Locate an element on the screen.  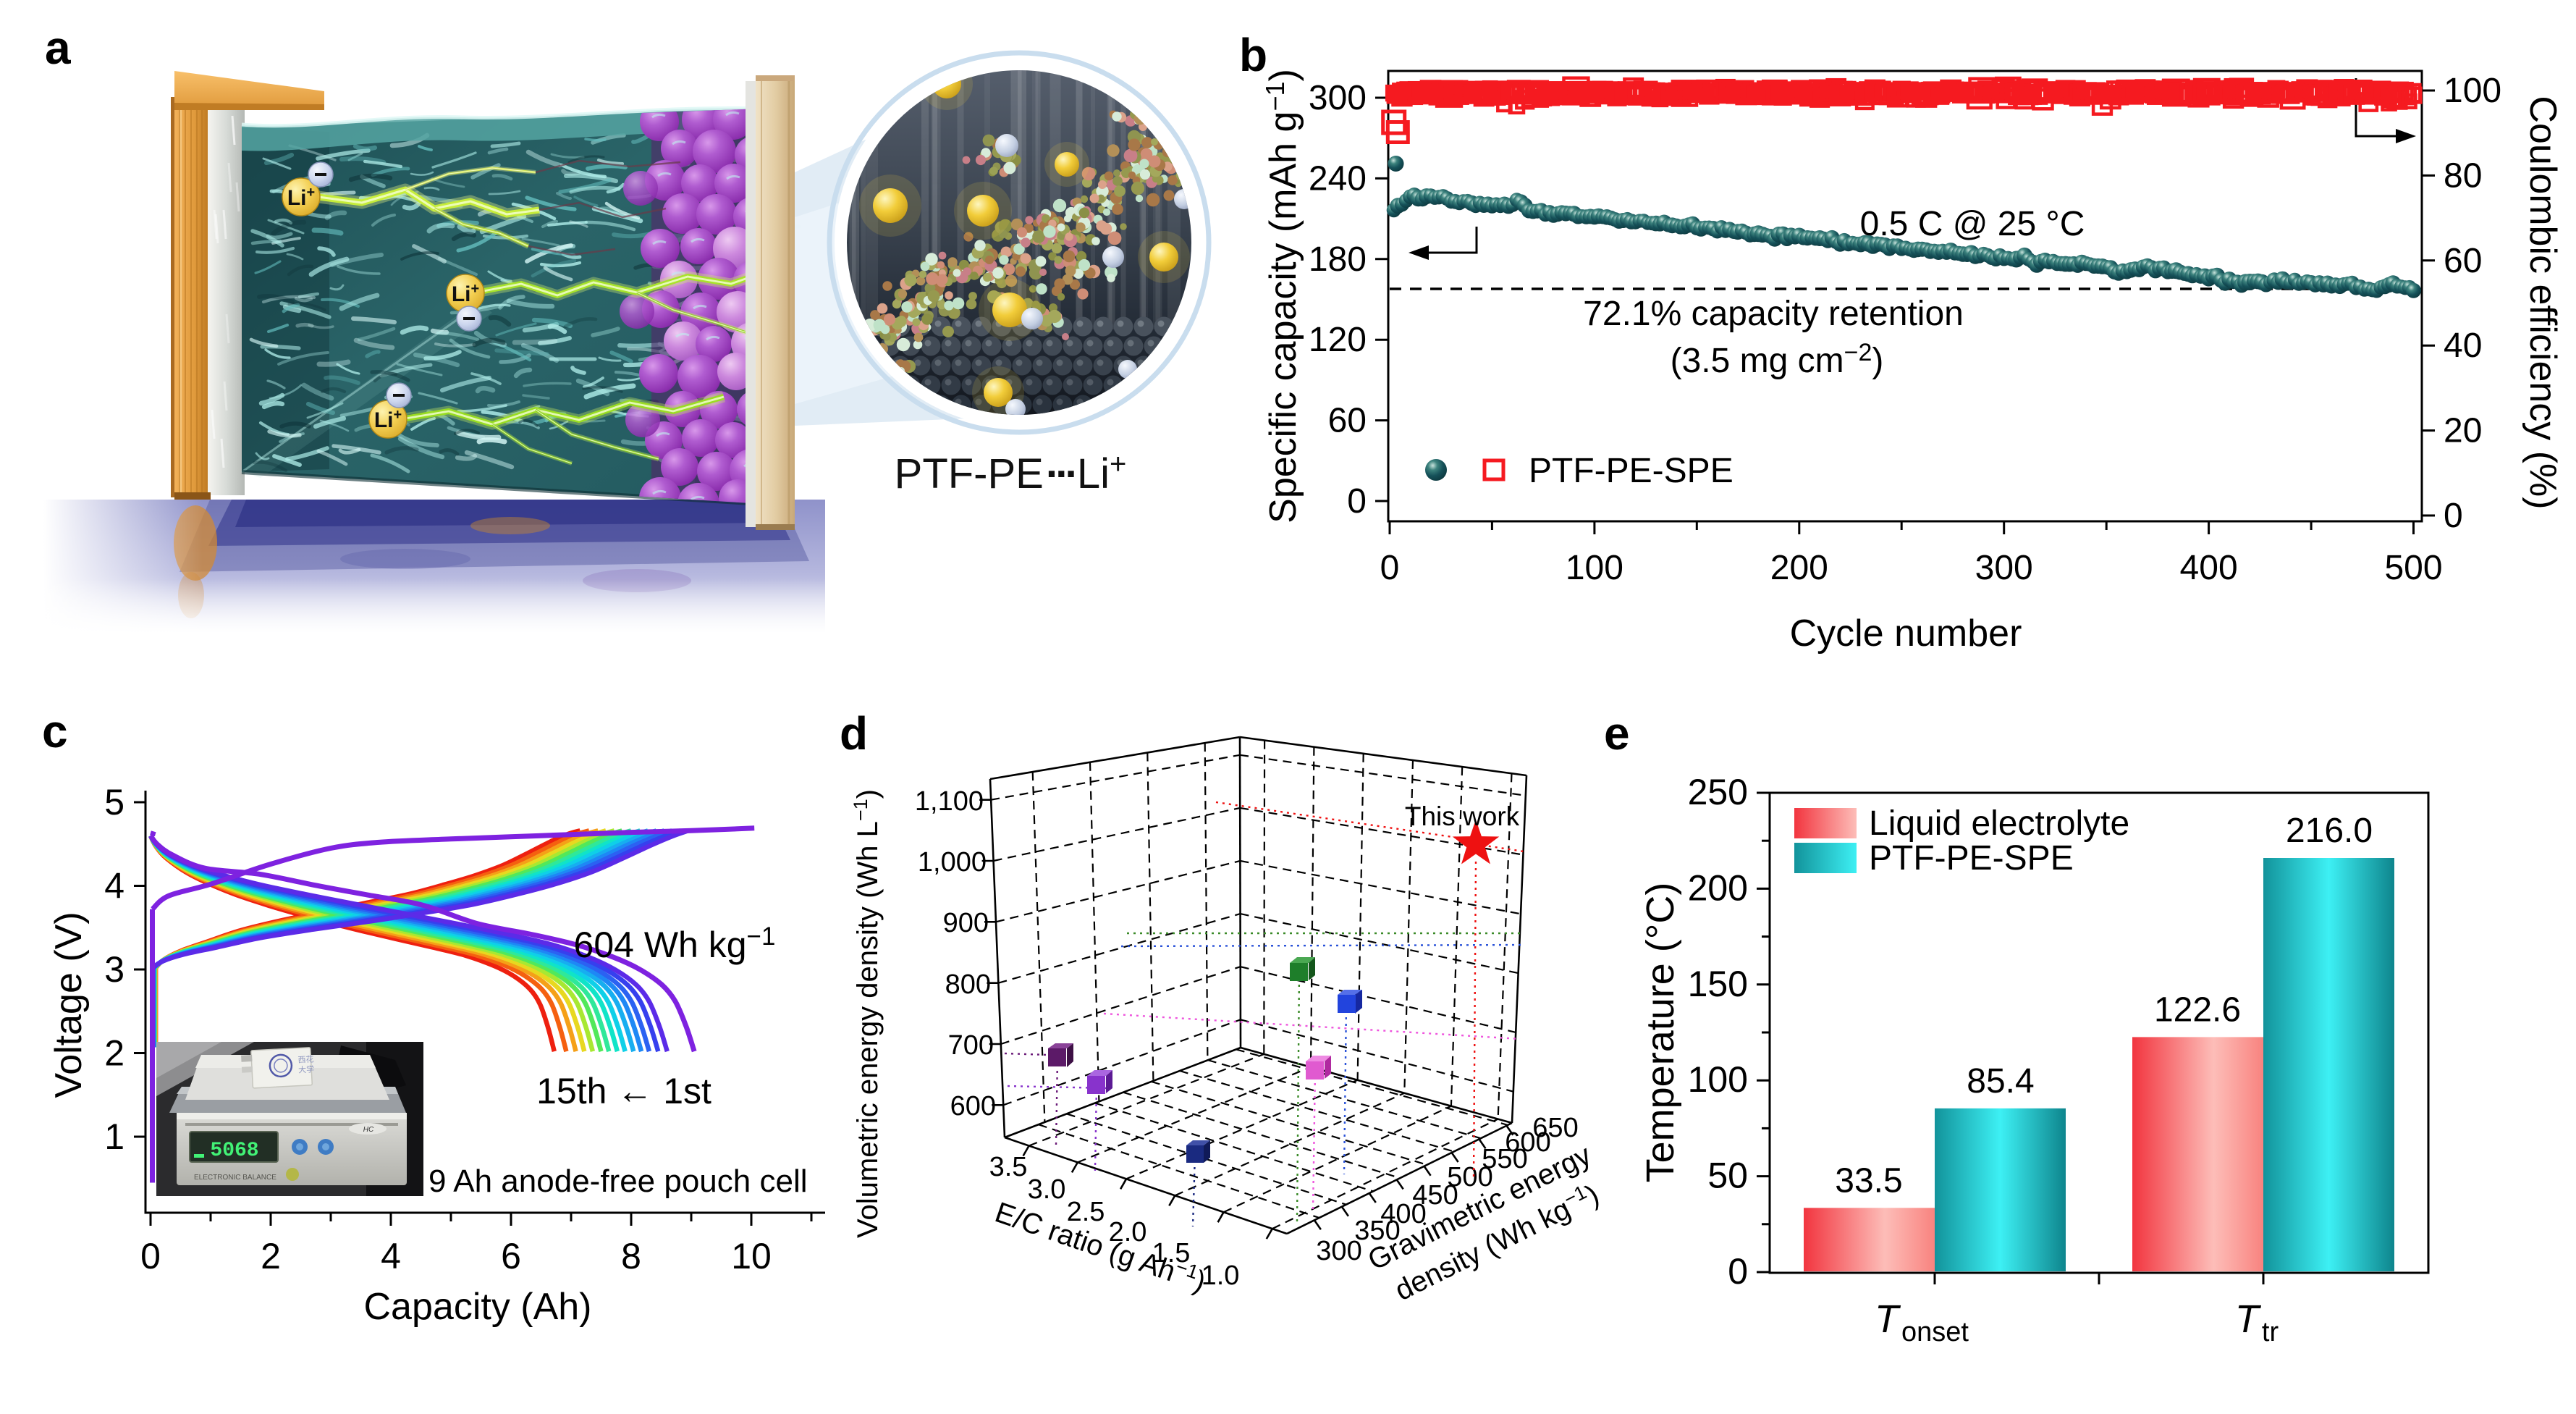
svg-text: This work is located at coordinates (1463, 816).